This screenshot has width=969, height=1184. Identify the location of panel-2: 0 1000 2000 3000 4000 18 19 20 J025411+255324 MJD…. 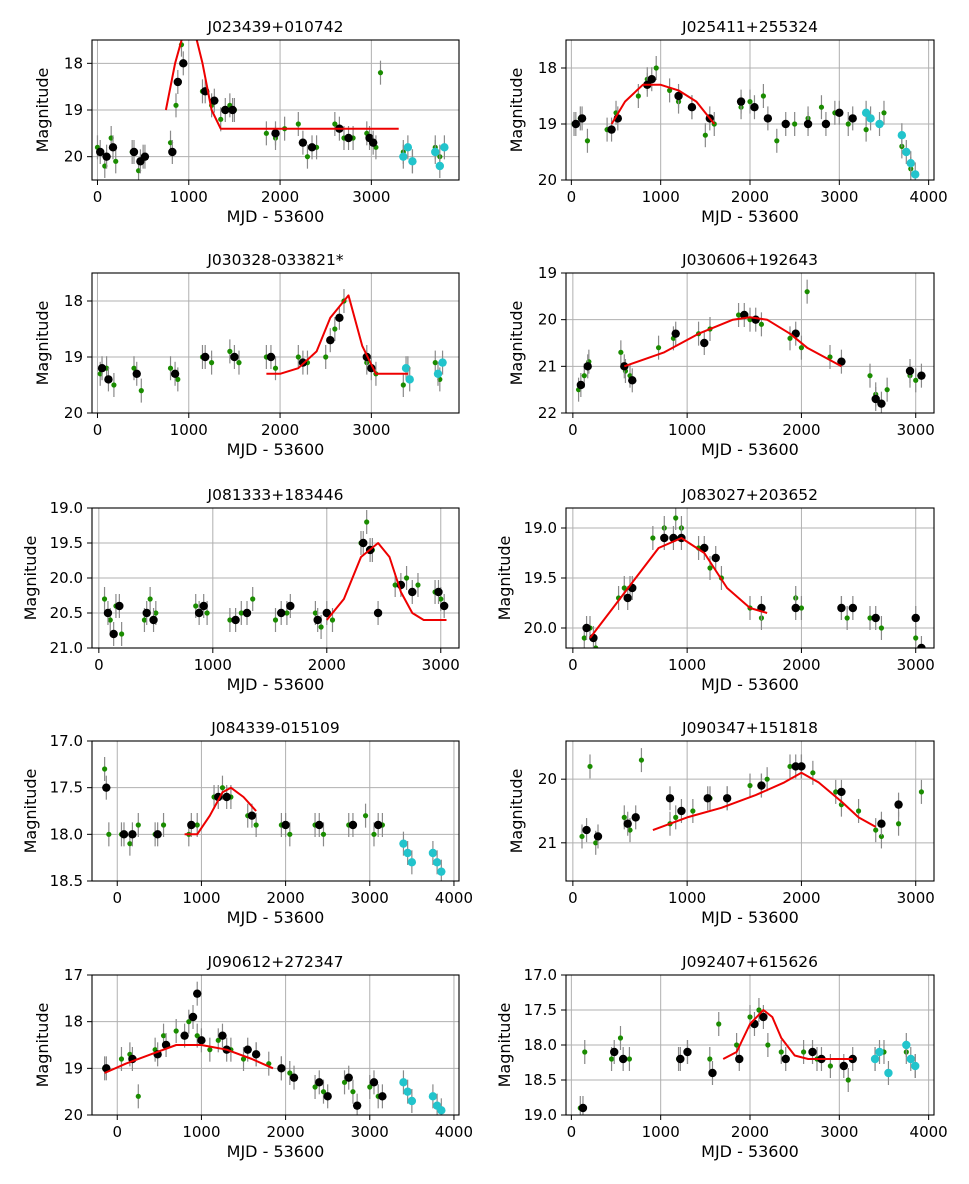
(727, 122).